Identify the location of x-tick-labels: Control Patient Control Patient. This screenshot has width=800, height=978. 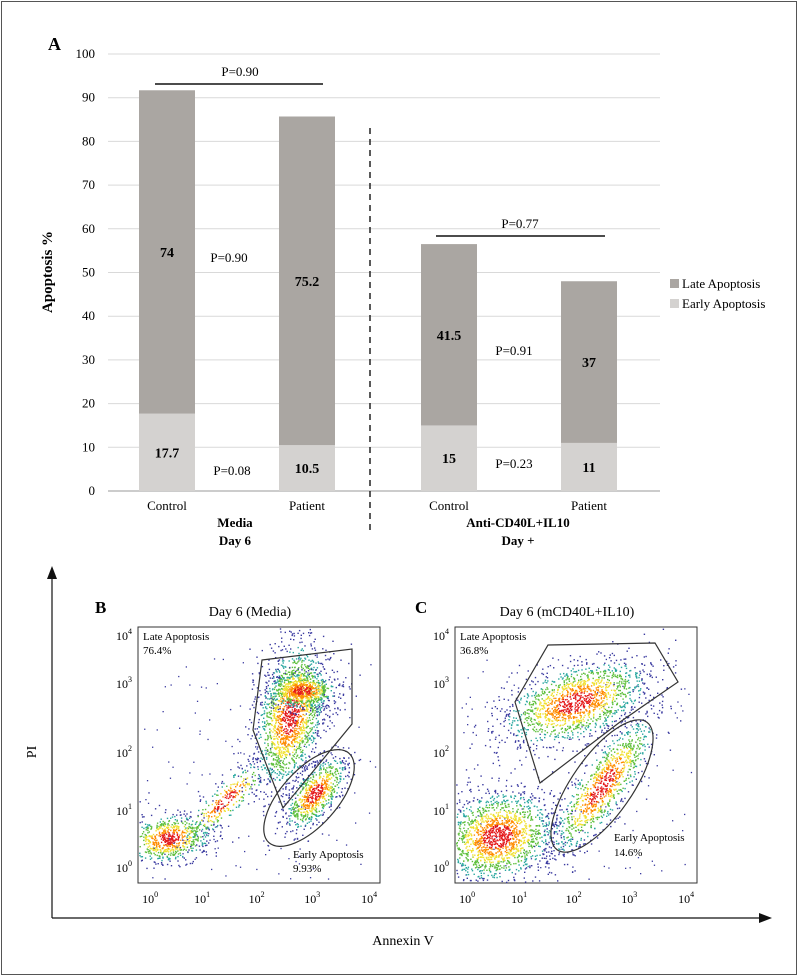
(377, 505).